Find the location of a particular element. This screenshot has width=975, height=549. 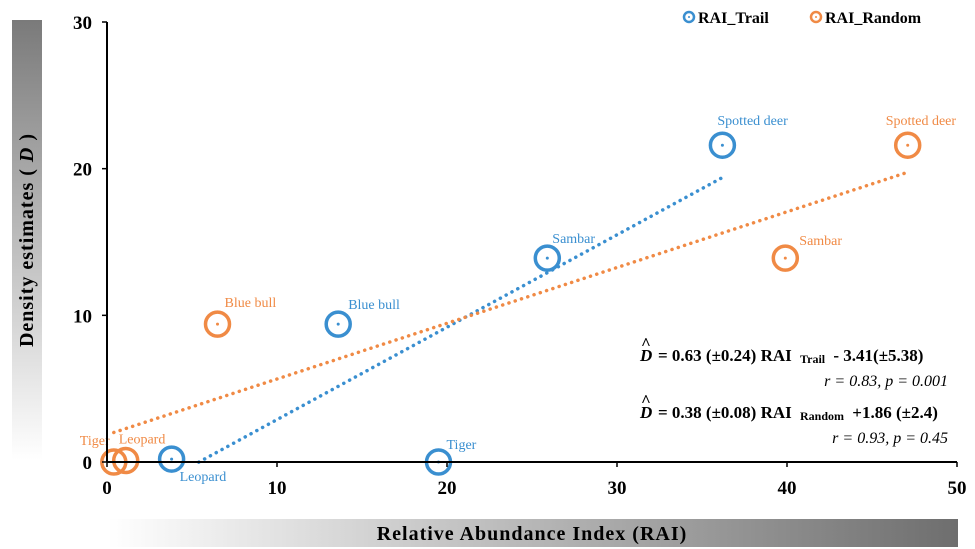

trail-equation-subscript: Trail is located at coordinates (813, 359).